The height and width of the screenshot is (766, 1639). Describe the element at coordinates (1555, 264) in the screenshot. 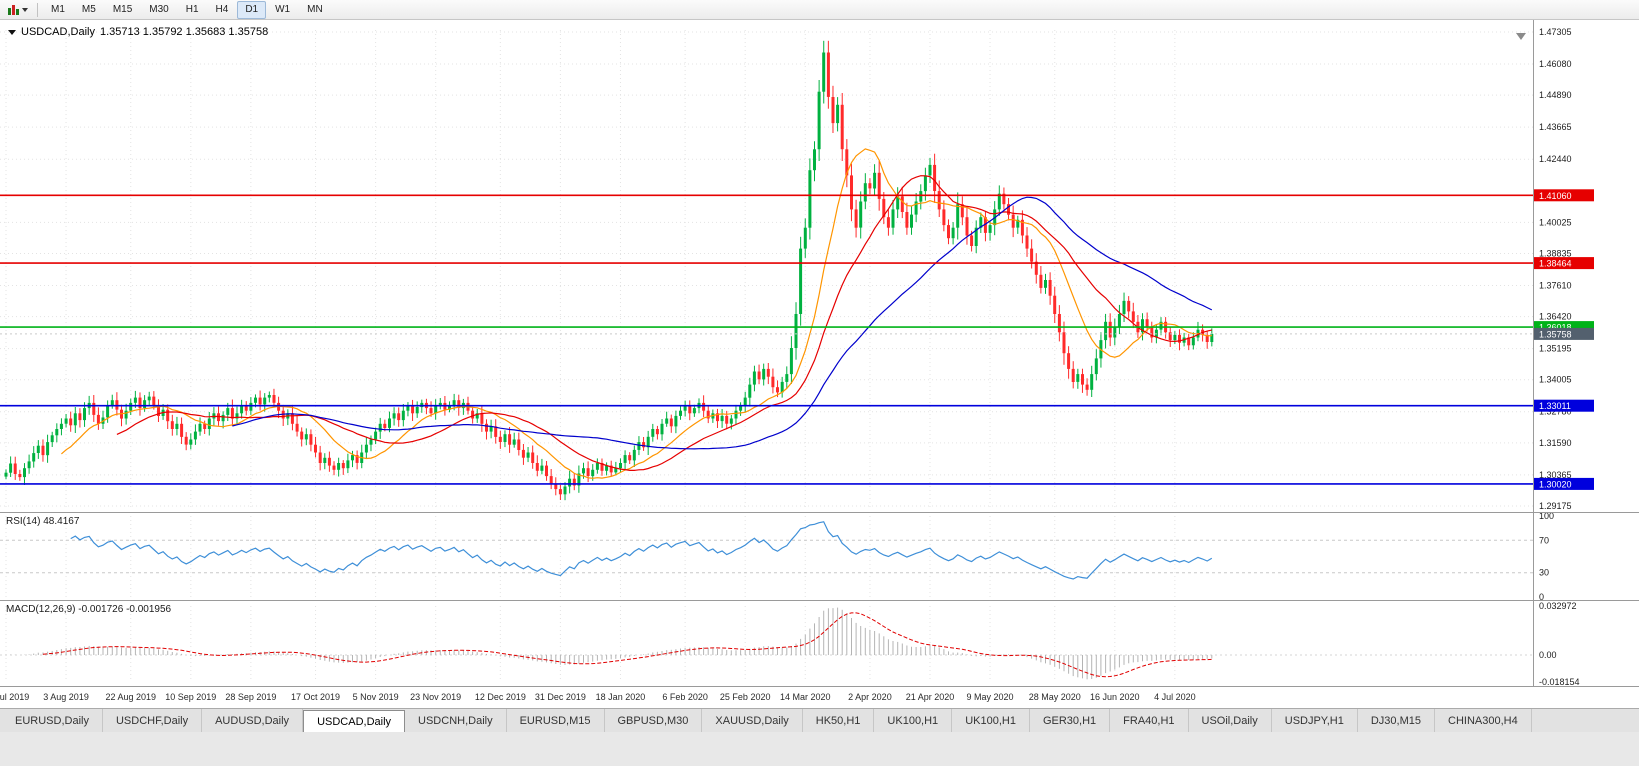

I see `price-line-badge: 1.38464` at that location.